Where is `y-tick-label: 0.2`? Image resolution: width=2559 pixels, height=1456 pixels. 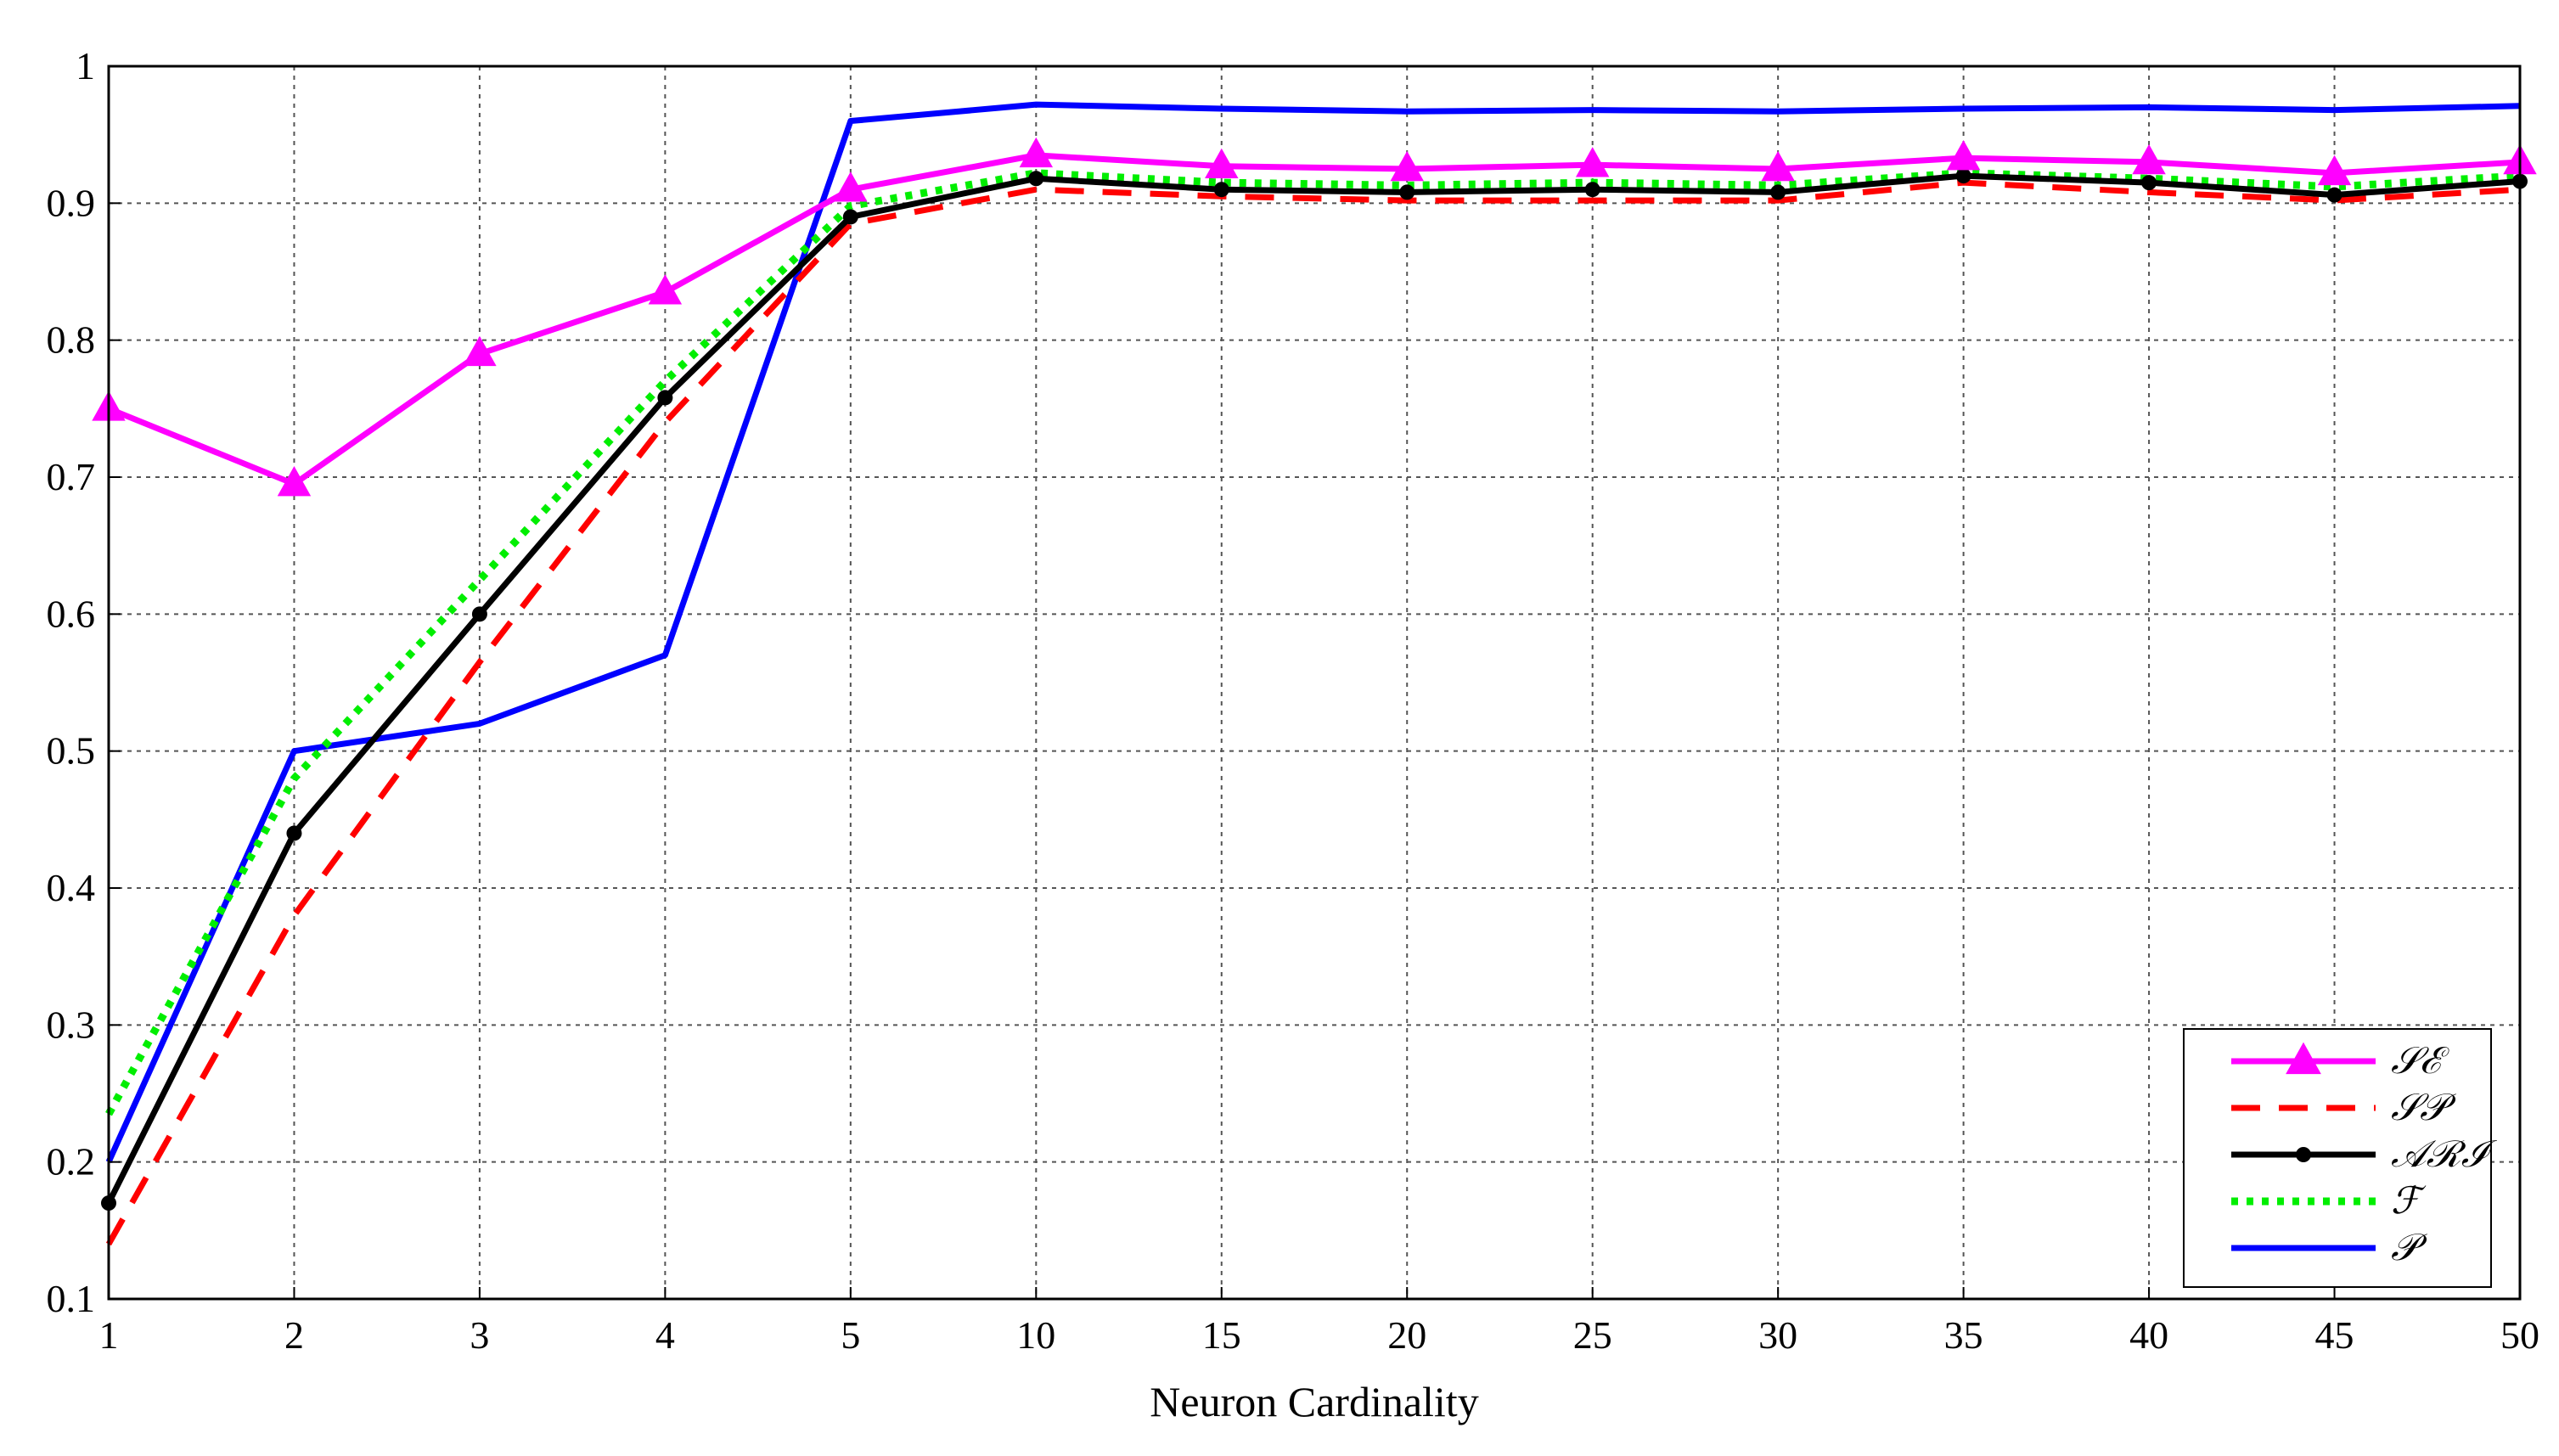 y-tick-label: 0.2 is located at coordinates (71, 1161).